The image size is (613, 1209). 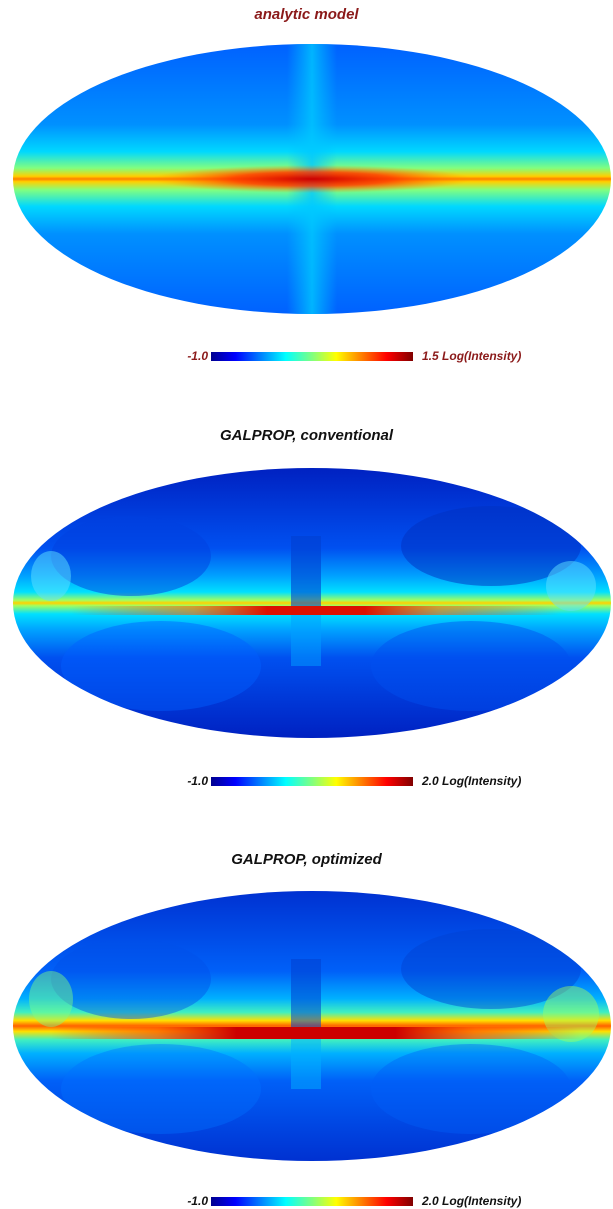 I want to click on panel-1-colorbar: -1.0 1.5 Log(Intensity), so click(x=306, y=356).